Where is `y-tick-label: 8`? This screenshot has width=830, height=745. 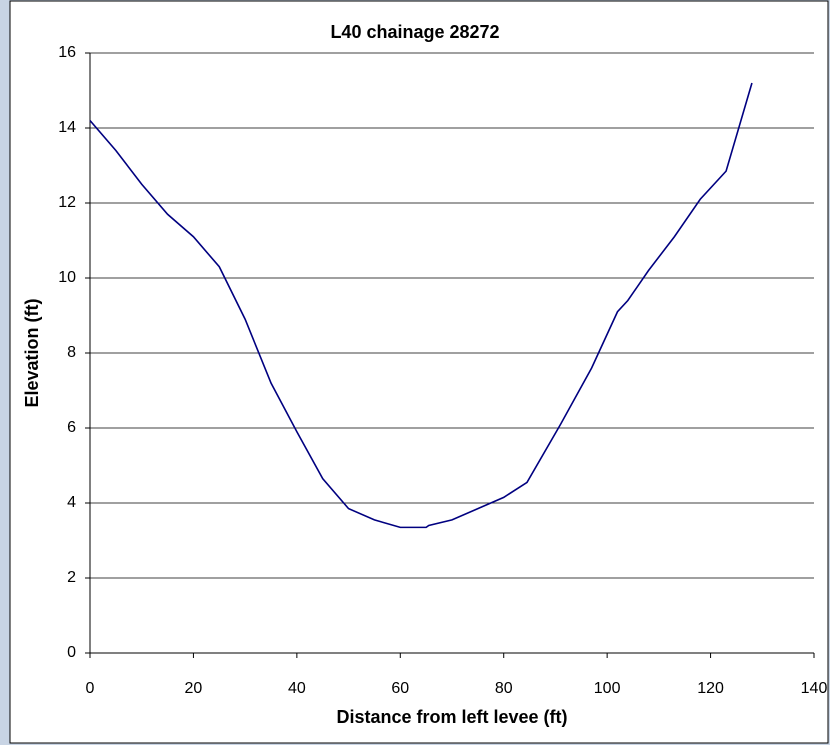 y-tick-label: 8 is located at coordinates (71, 352).